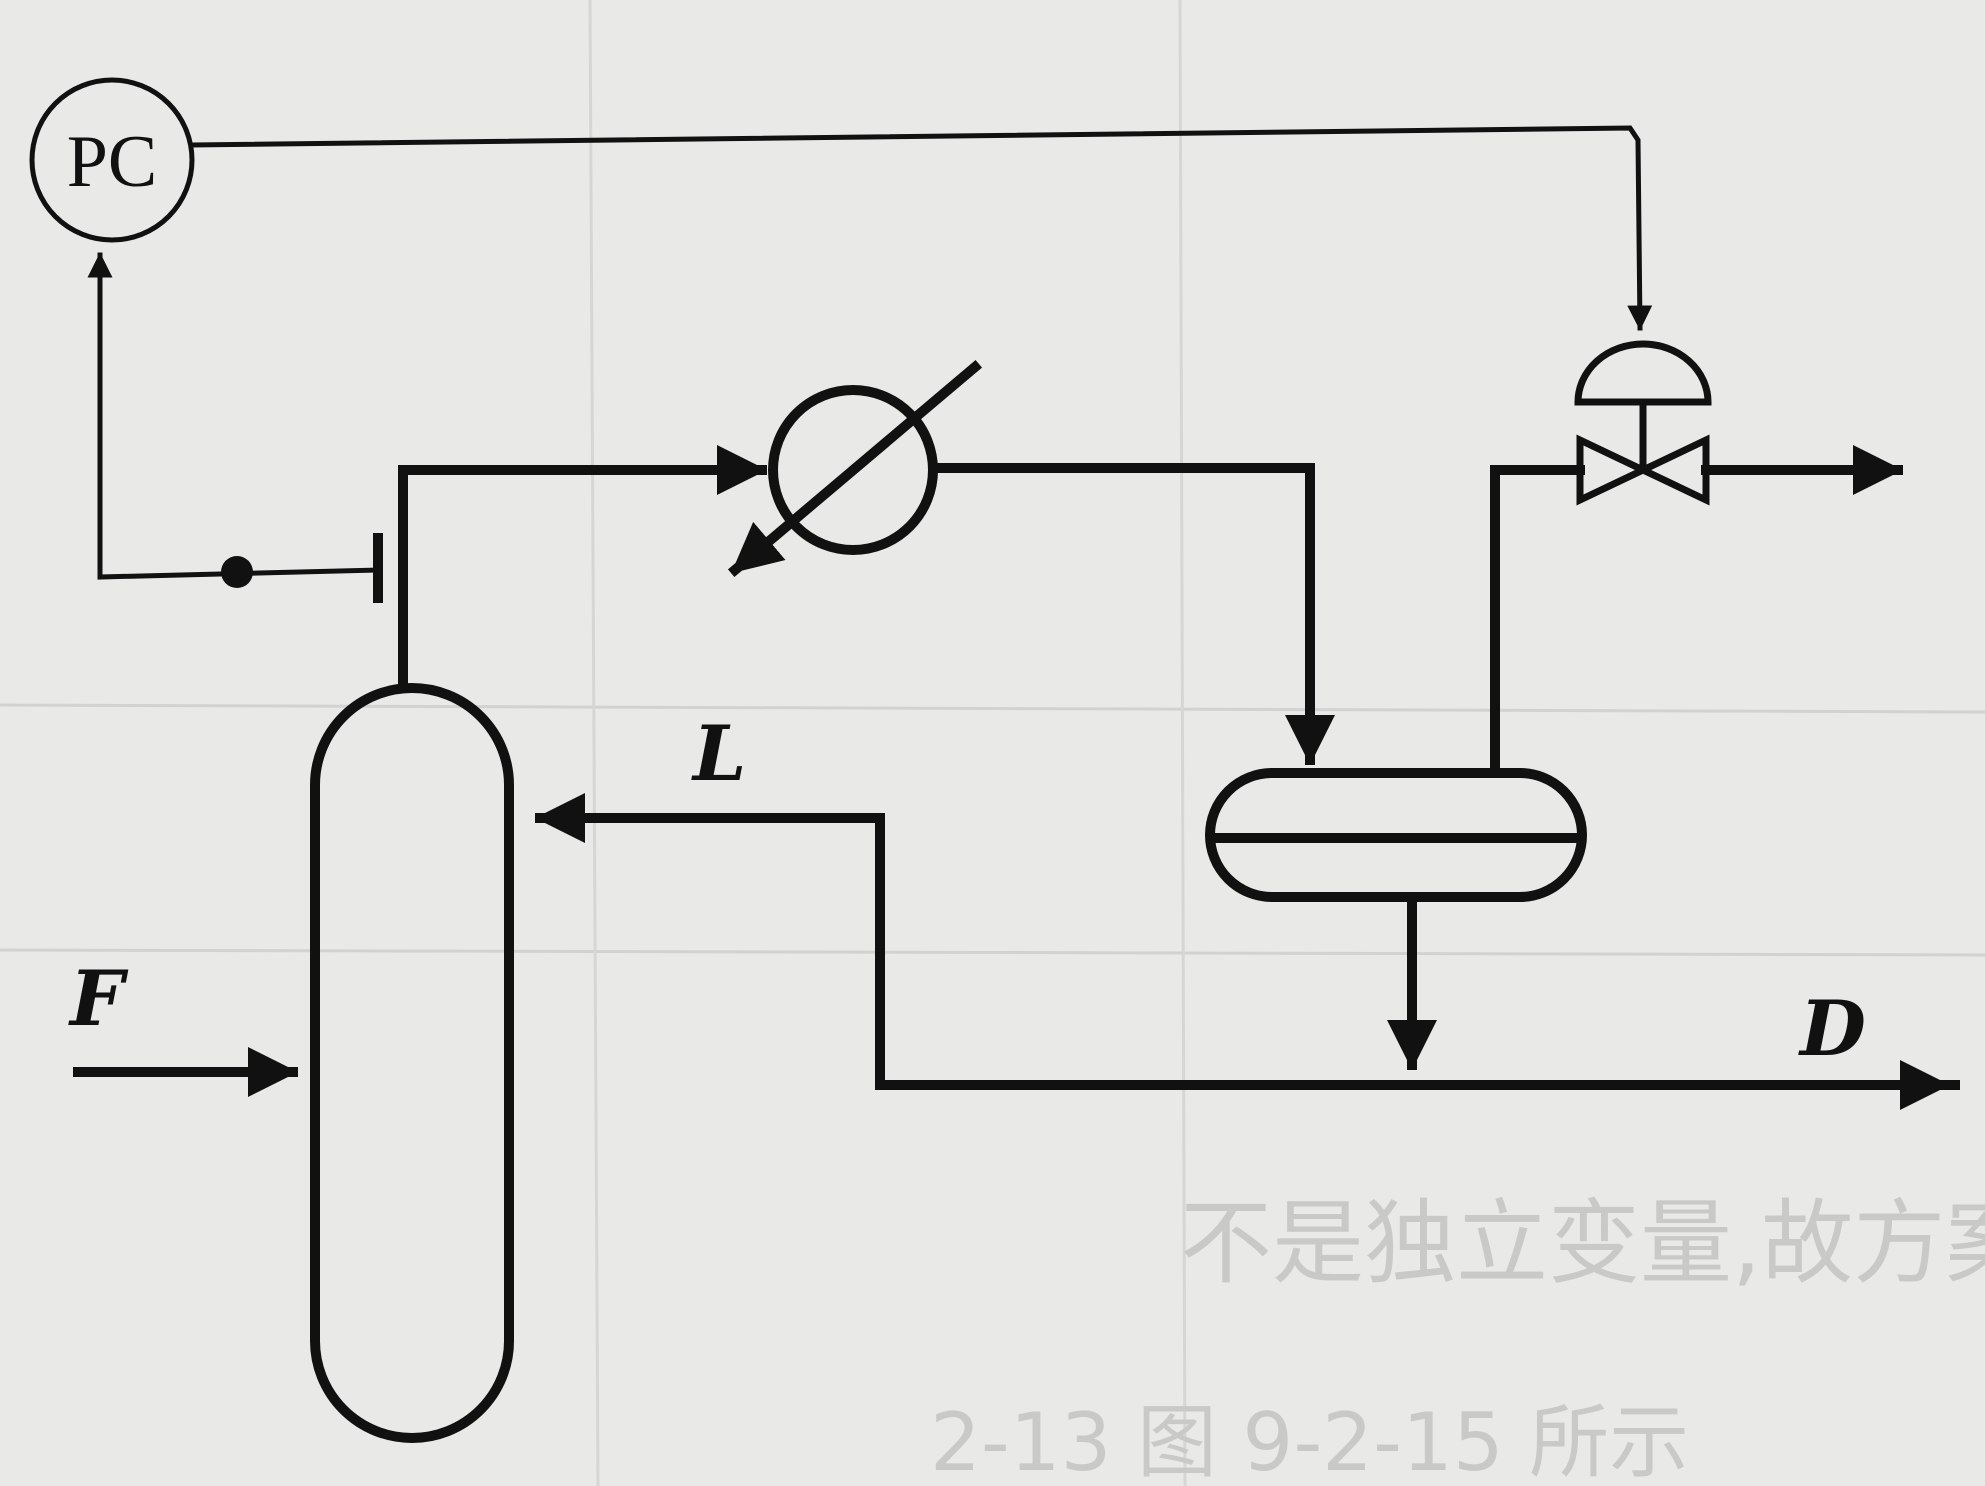 The image size is (1985, 1486). What do you see at coordinates (718, 753) in the screenshot?
I see `reflux-label: L` at bounding box center [718, 753].